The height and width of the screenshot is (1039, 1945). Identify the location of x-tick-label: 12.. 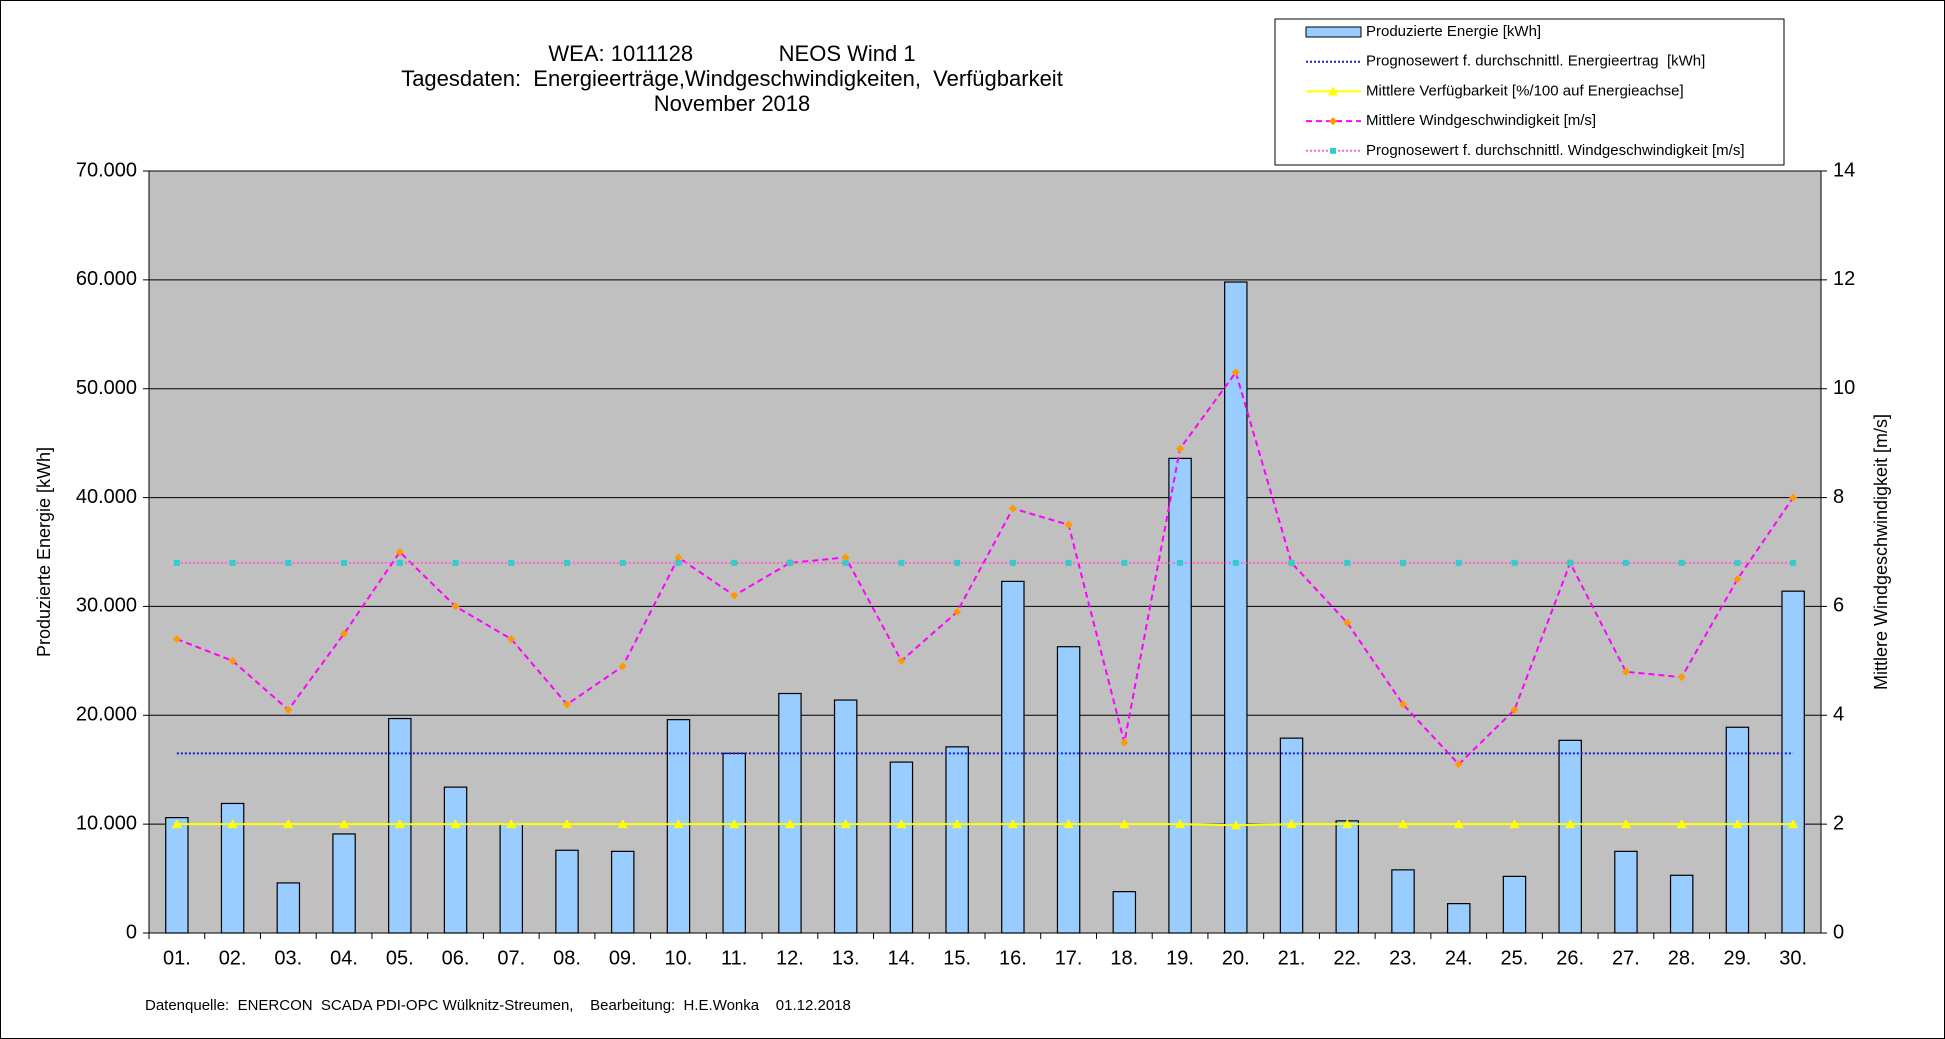
(790, 958).